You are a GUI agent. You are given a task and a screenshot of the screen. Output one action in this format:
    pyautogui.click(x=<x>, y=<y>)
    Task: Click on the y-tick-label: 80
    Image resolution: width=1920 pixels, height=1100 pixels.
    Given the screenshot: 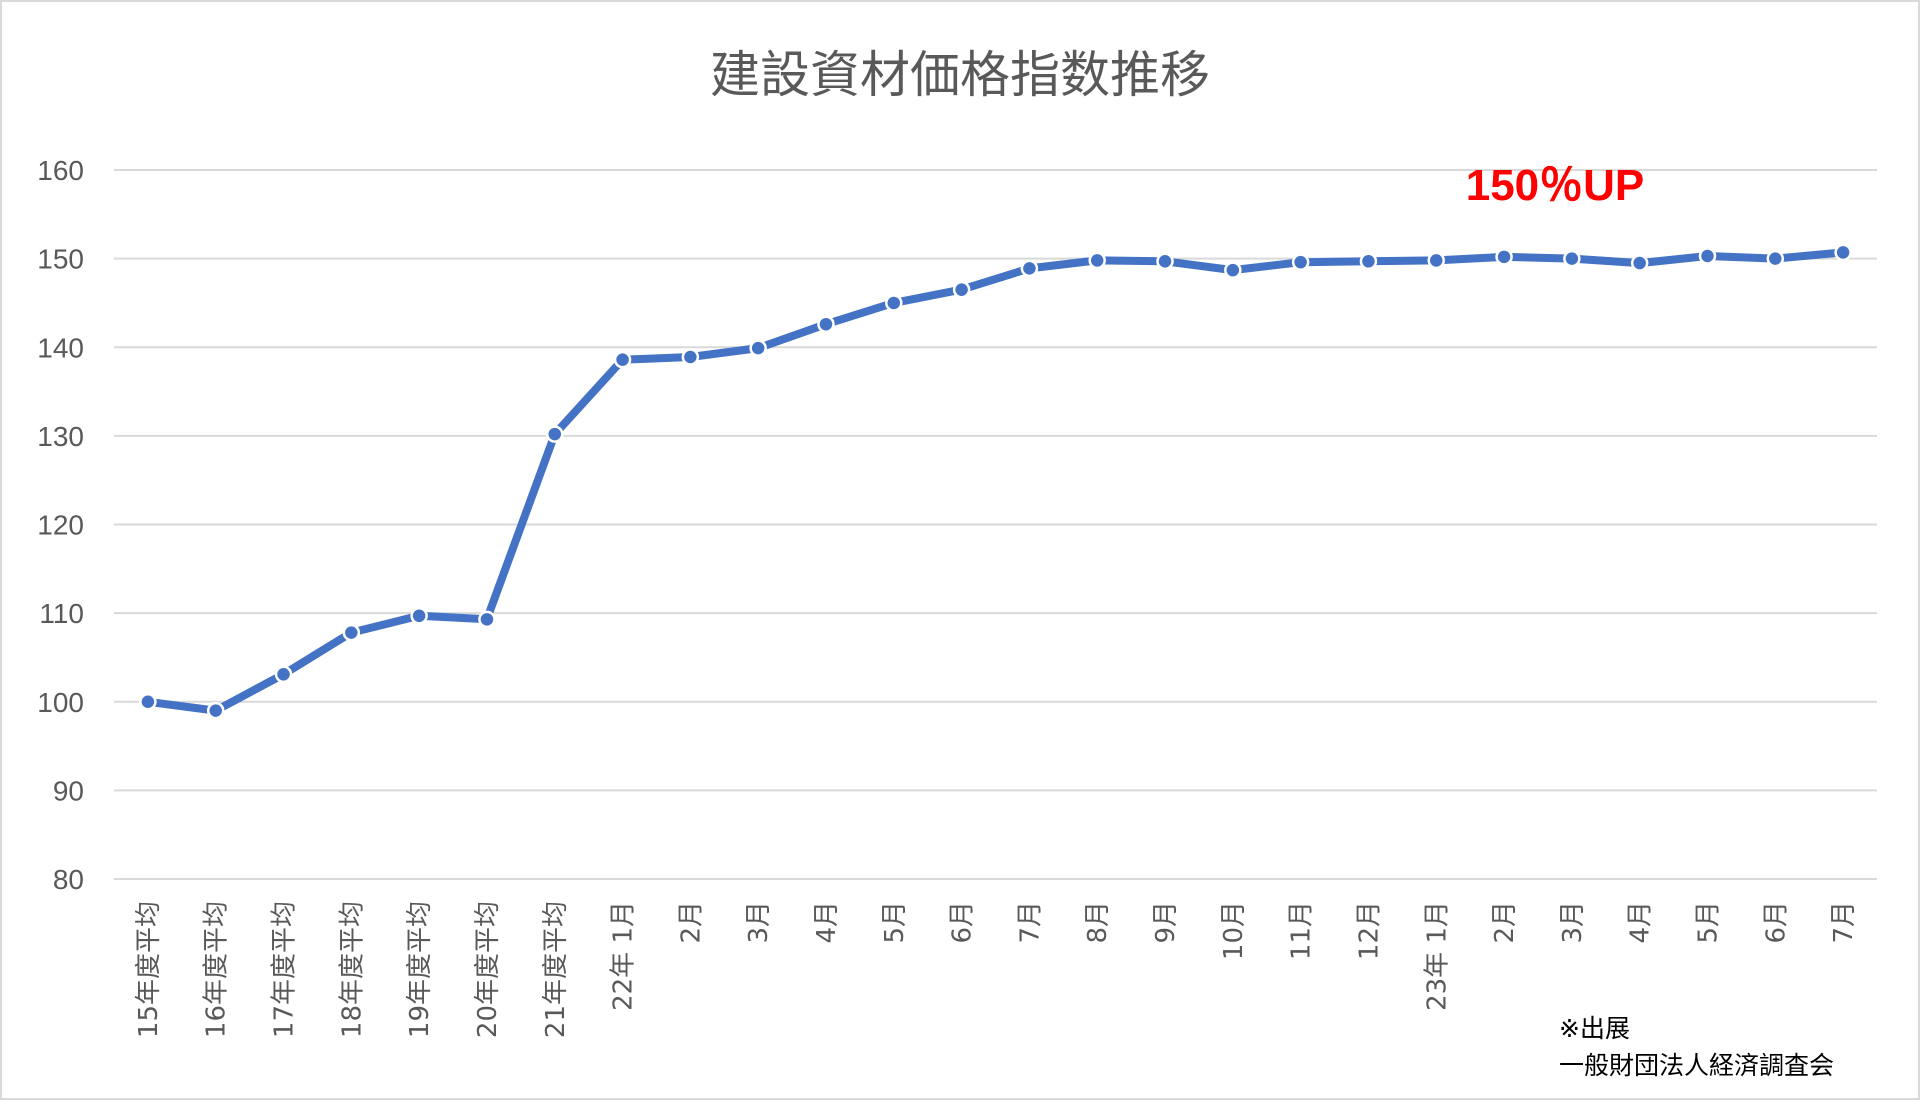 What is the action you would take?
    pyautogui.click(x=68, y=879)
    